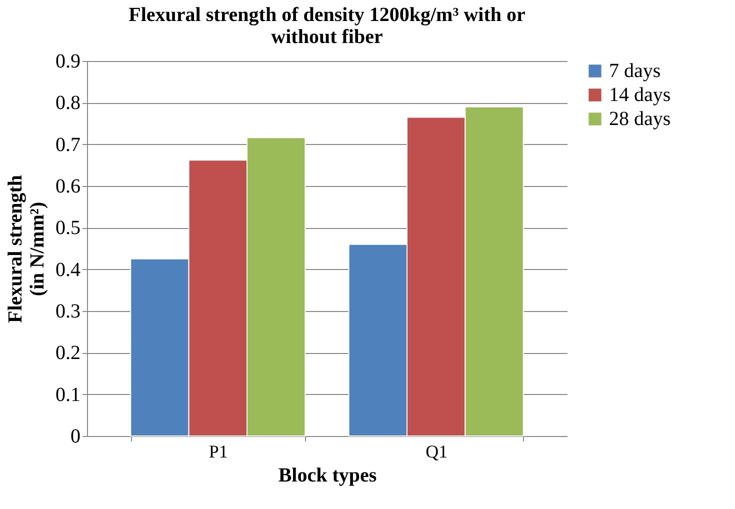 The image size is (735, 509). I want to click on y-tick-label: 0, so click(75, 437).